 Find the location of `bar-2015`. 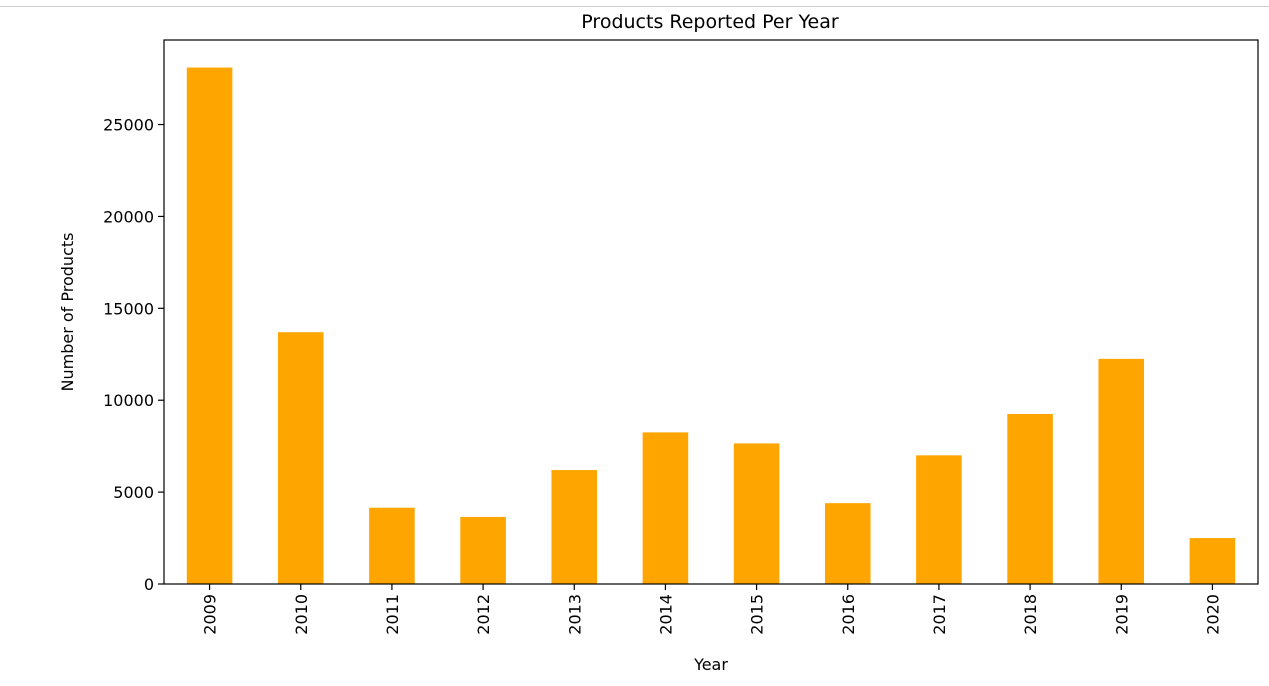

bar-2015 is located at coordinates (756, 513).